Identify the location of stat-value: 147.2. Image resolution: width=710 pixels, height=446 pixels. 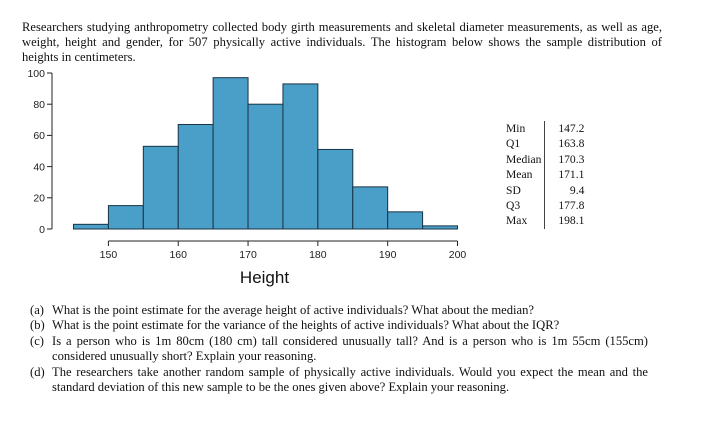
(564, 129).